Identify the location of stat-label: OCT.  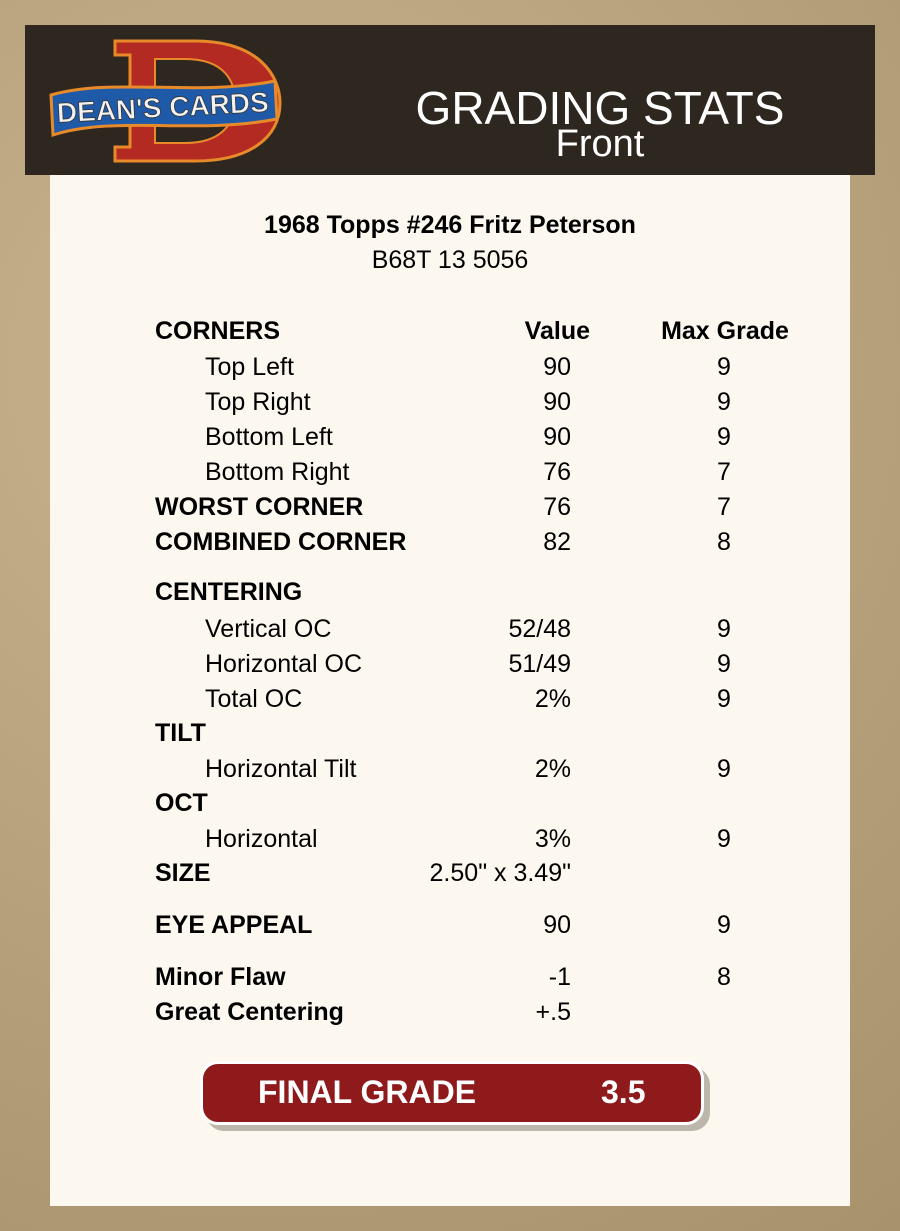
(181, 803).